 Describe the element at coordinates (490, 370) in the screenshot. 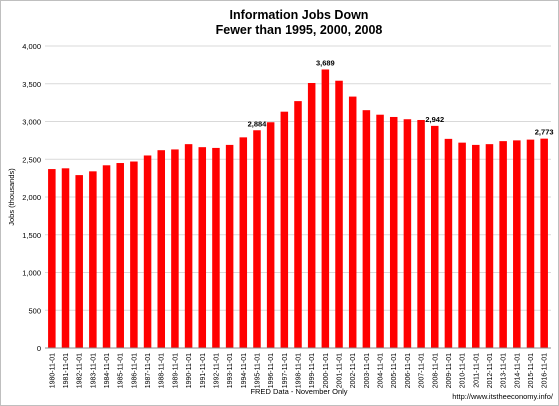

I see `x-tick-label: 2012-11-01` at that location.